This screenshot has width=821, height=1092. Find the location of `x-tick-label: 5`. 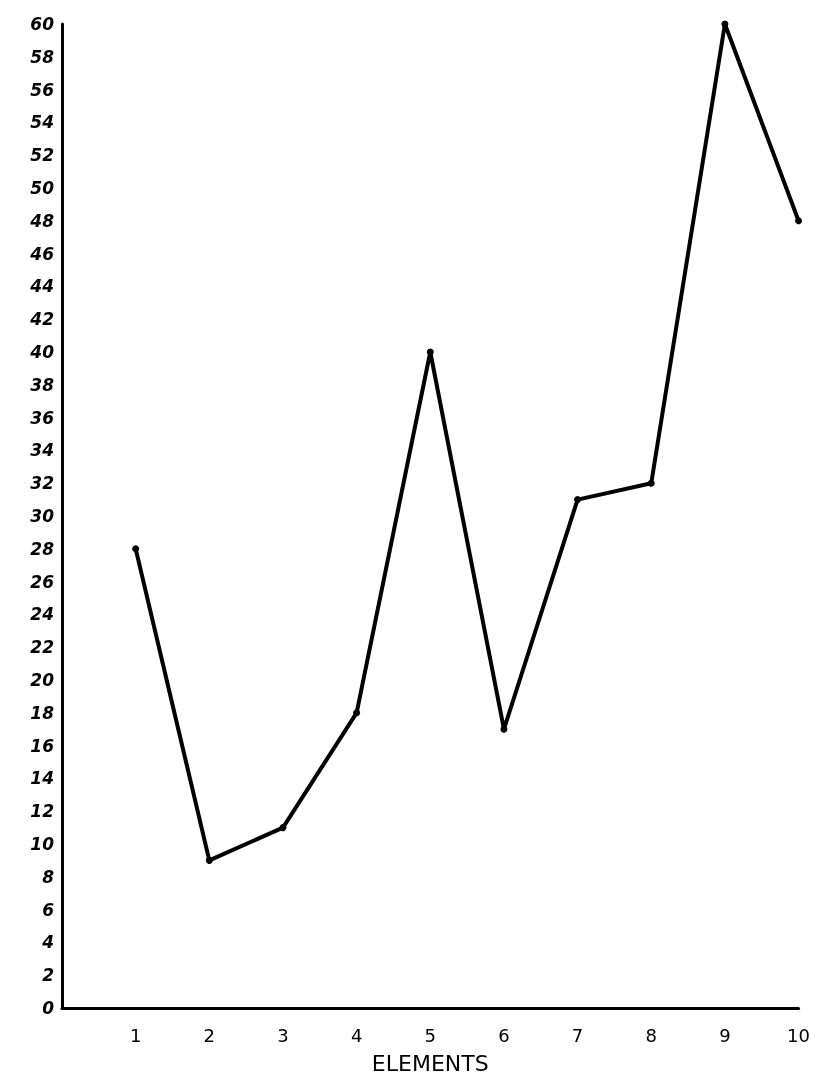

x-tick-label: 5 is located at coordinates (430, 1035).